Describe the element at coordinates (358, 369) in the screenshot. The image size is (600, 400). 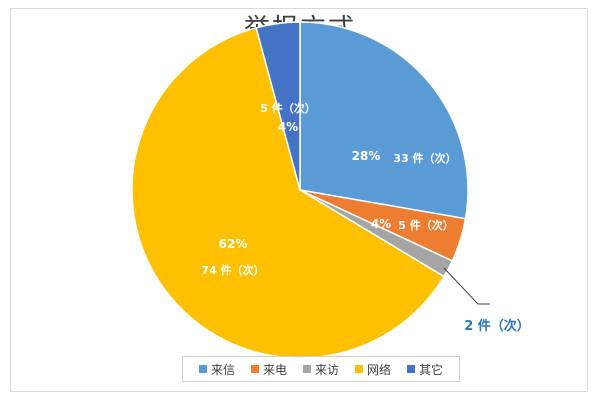
I see `legend-swatch-online` at that location.